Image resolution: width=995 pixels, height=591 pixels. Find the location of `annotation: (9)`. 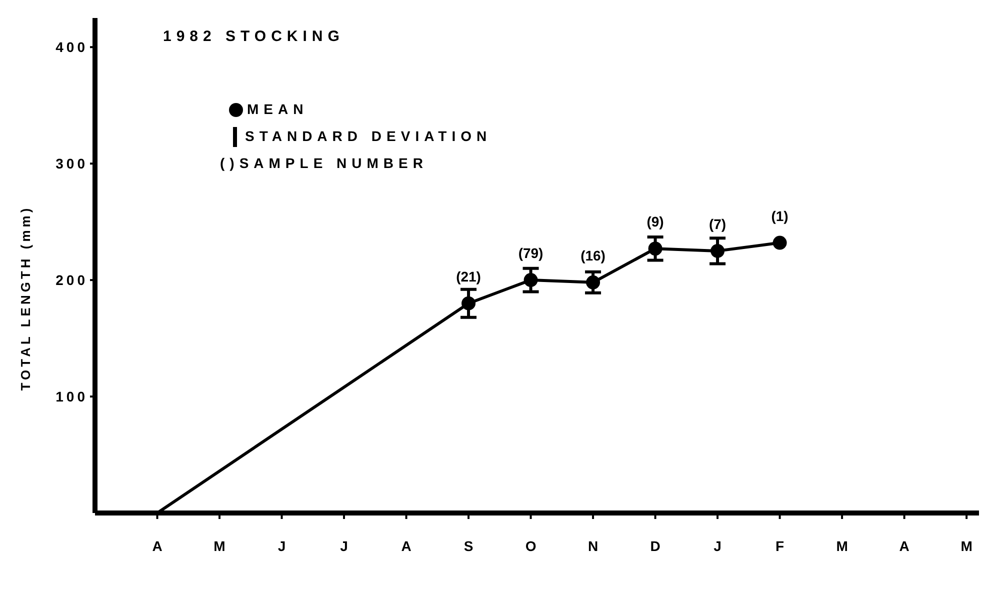

annotation: (9) is located at coordinates (655, 222).